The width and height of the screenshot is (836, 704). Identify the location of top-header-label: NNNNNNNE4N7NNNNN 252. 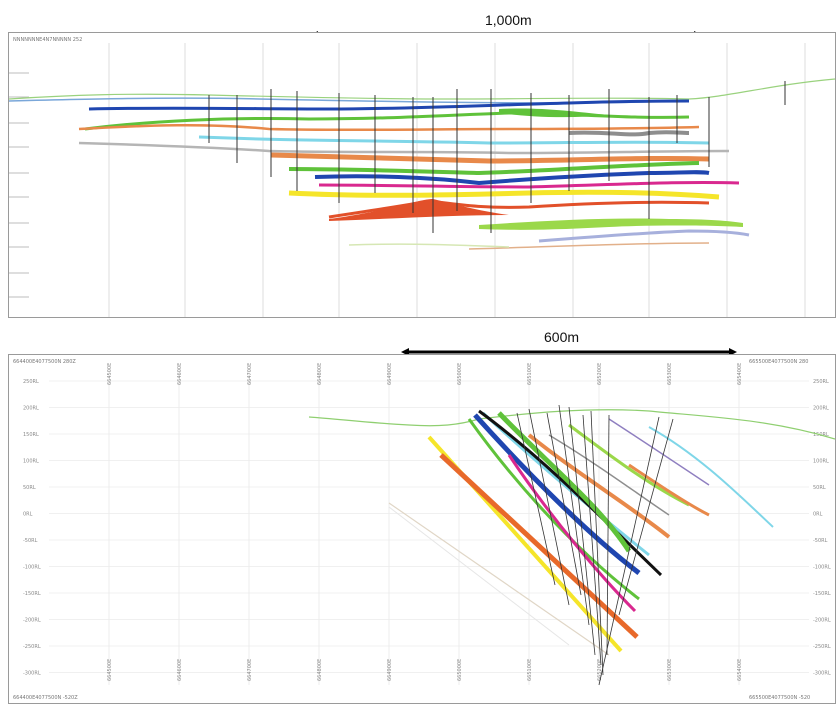
(47, 40).